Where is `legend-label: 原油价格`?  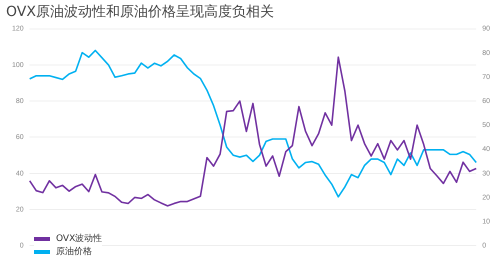 legend-label: 原油价格 is located at coordinates (74, 252).